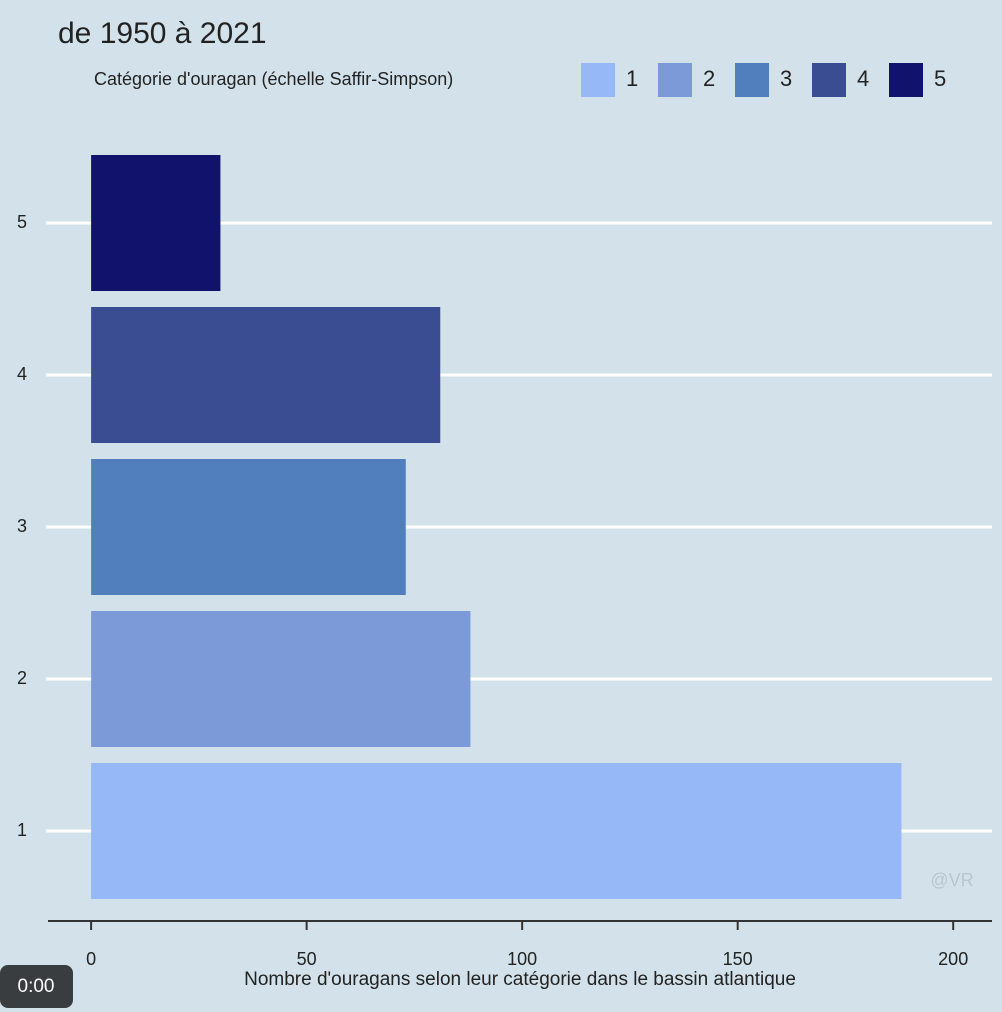  Describe the element at coordinates (738, 959) in the screenshot. I see `x-tick-label: 150` at that location.